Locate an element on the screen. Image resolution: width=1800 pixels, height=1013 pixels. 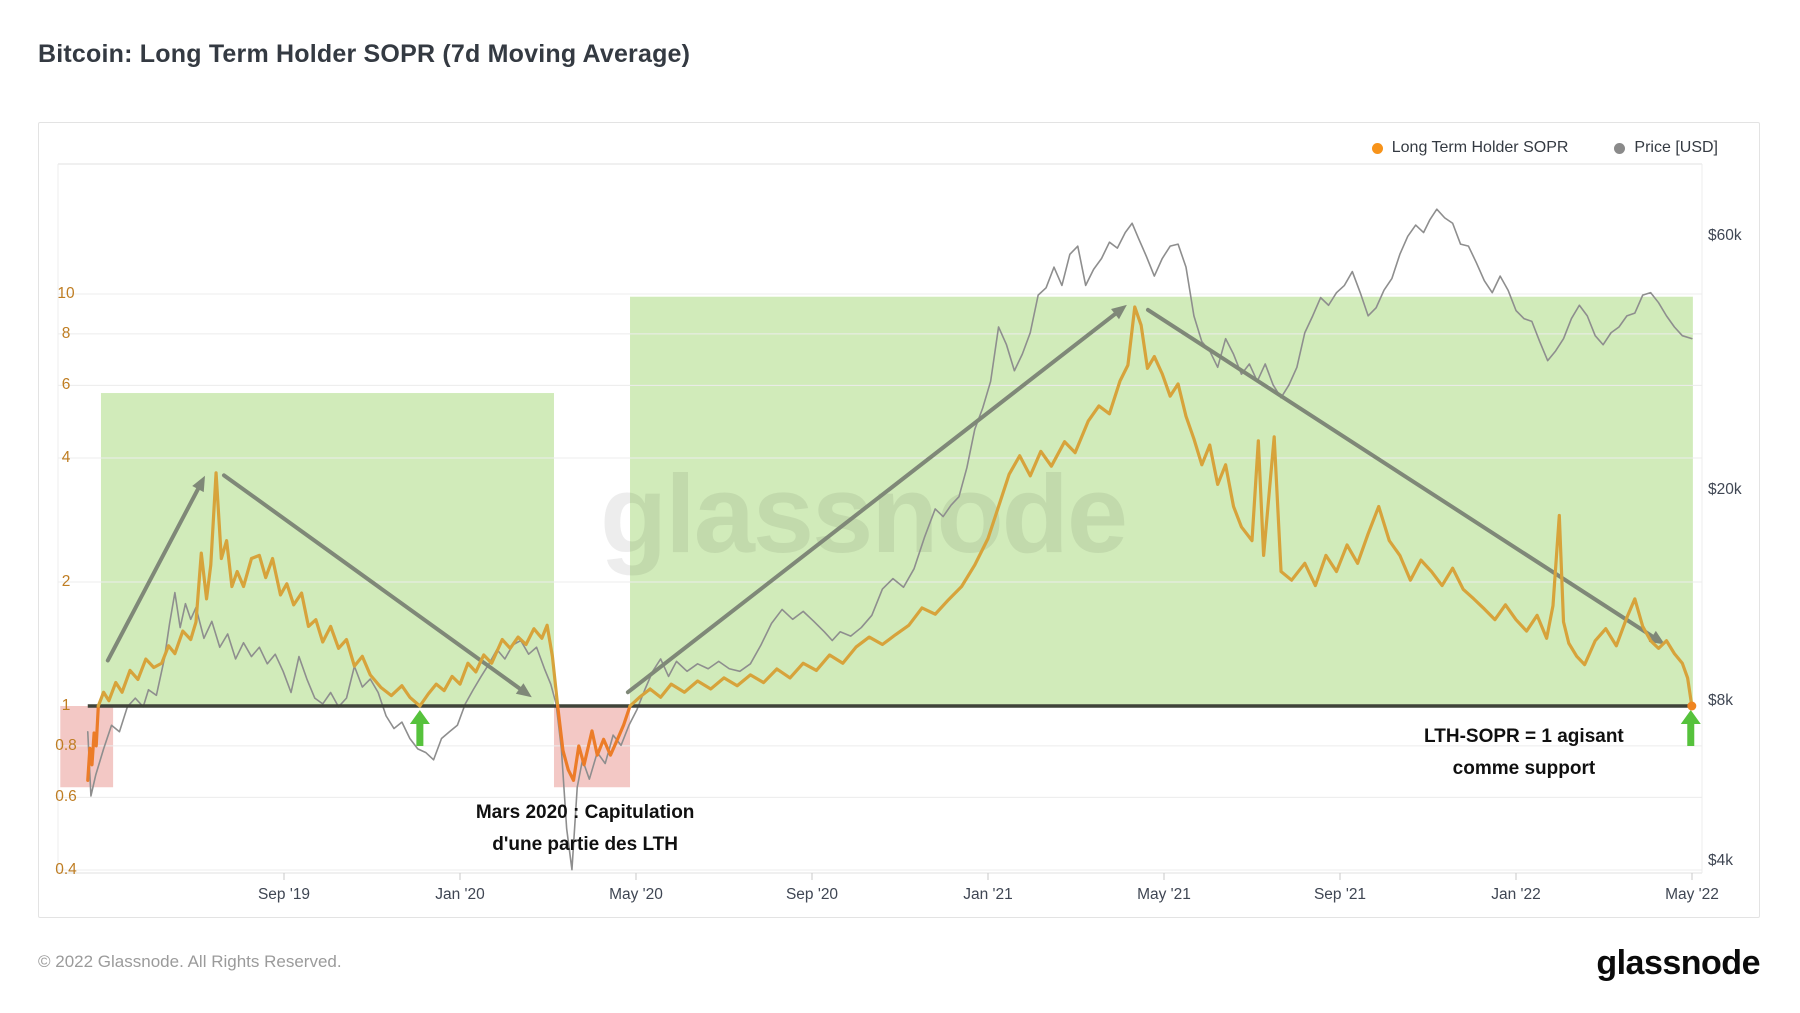
legend-item-sopr: Long Term Holder SOPR is located at coordinates (1470, 148).